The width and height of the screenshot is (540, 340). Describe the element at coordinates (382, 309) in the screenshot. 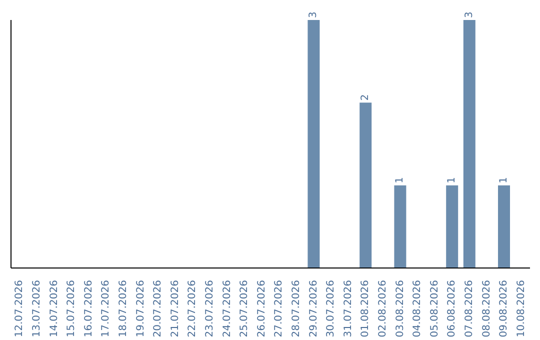

I see `x-tick-label: 02.08.2026` at that location.